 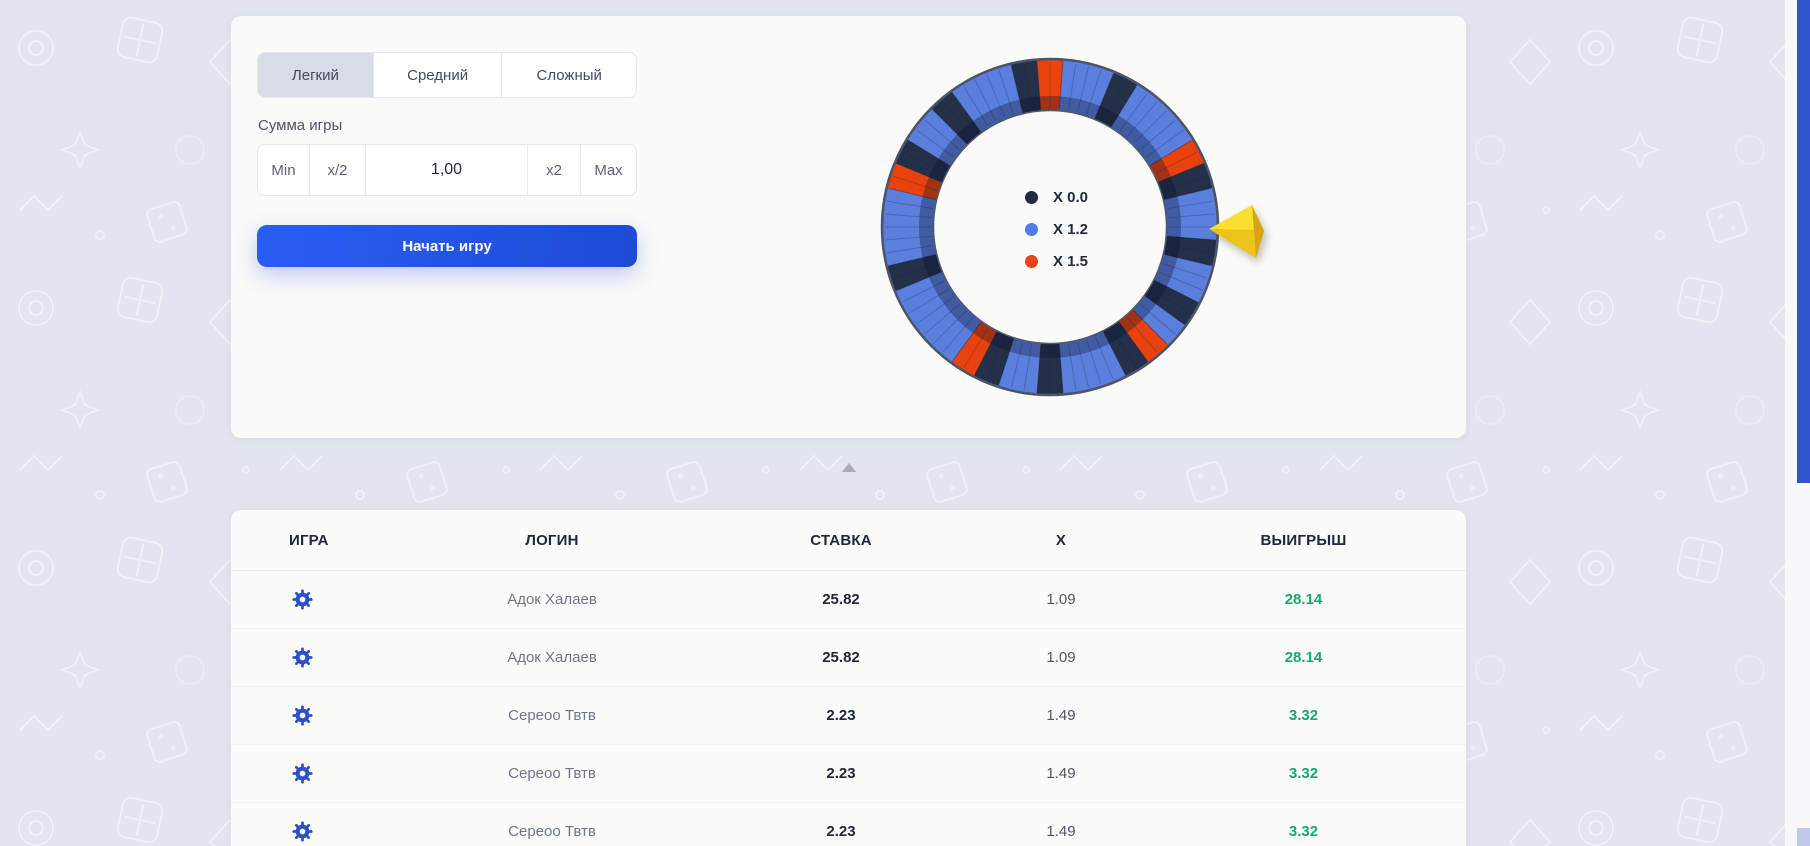 What do you see at coordinates (849, 467) in the screenshot?
I see `collapse-indicator-icon` at bounding box center [849, 467].